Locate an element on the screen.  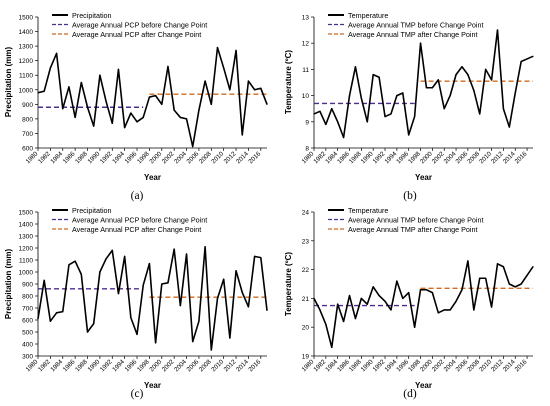
y-tick-label: 10 is located at coordinates (306, 96).